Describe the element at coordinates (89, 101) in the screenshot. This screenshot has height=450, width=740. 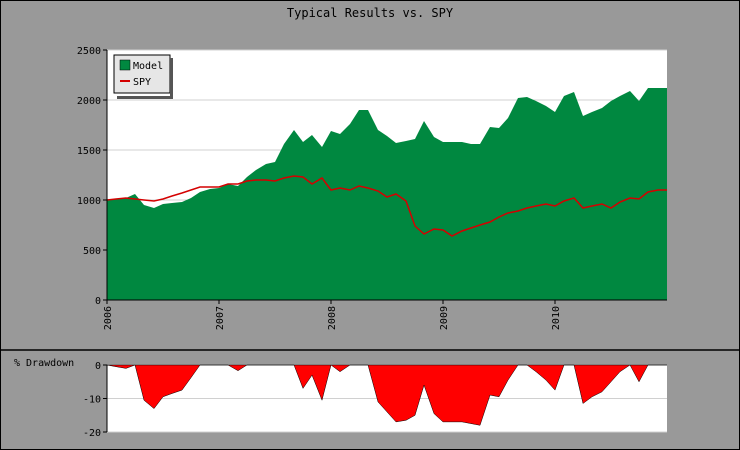
I see `y-tick-label: 2000` at that location.